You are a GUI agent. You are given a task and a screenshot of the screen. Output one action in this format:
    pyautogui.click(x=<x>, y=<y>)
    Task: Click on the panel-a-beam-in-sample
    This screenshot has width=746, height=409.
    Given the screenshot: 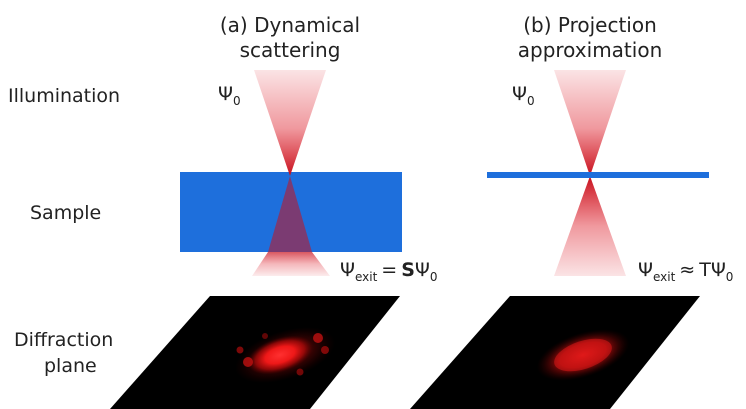 What is the action you would take?
    pyautogui.click(x=290, y=214)
    